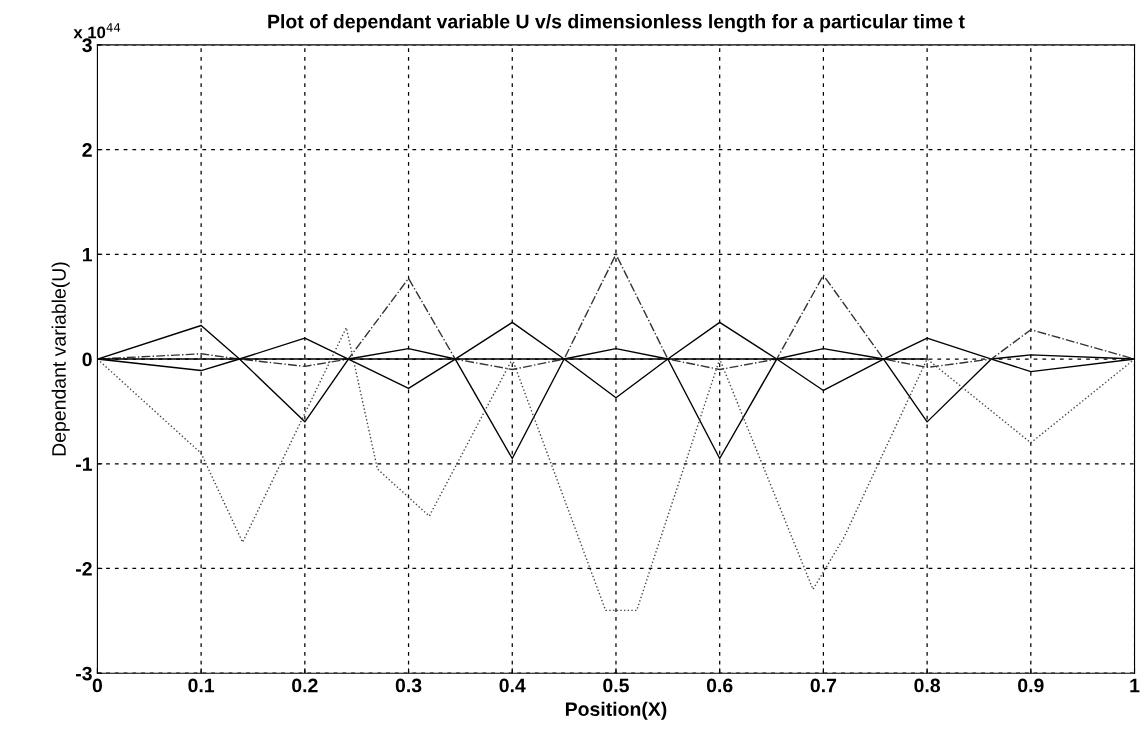  I want to click on x-tick-label: 1, so click(1135, 685).